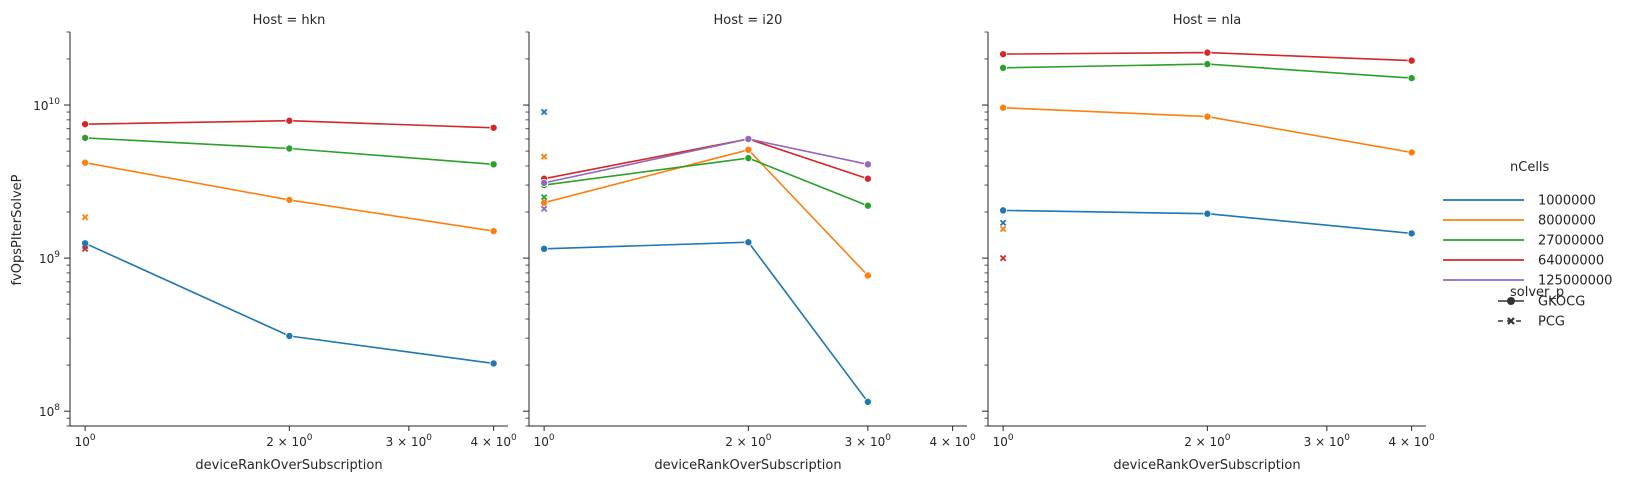  I want to click on legend-item-8000000: 8000000, so click(1519, 221).